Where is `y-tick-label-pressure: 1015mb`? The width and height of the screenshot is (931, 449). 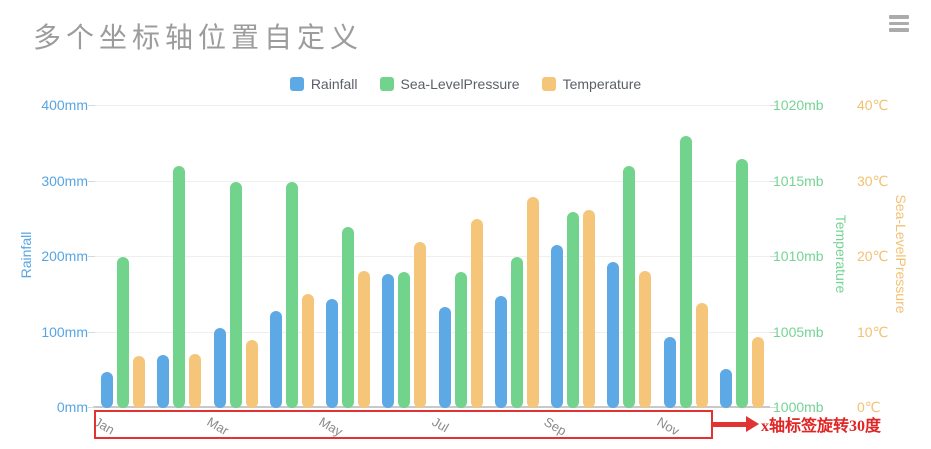
y-tick-label-pressure: 1015mb is located at coordinates (798, 180).